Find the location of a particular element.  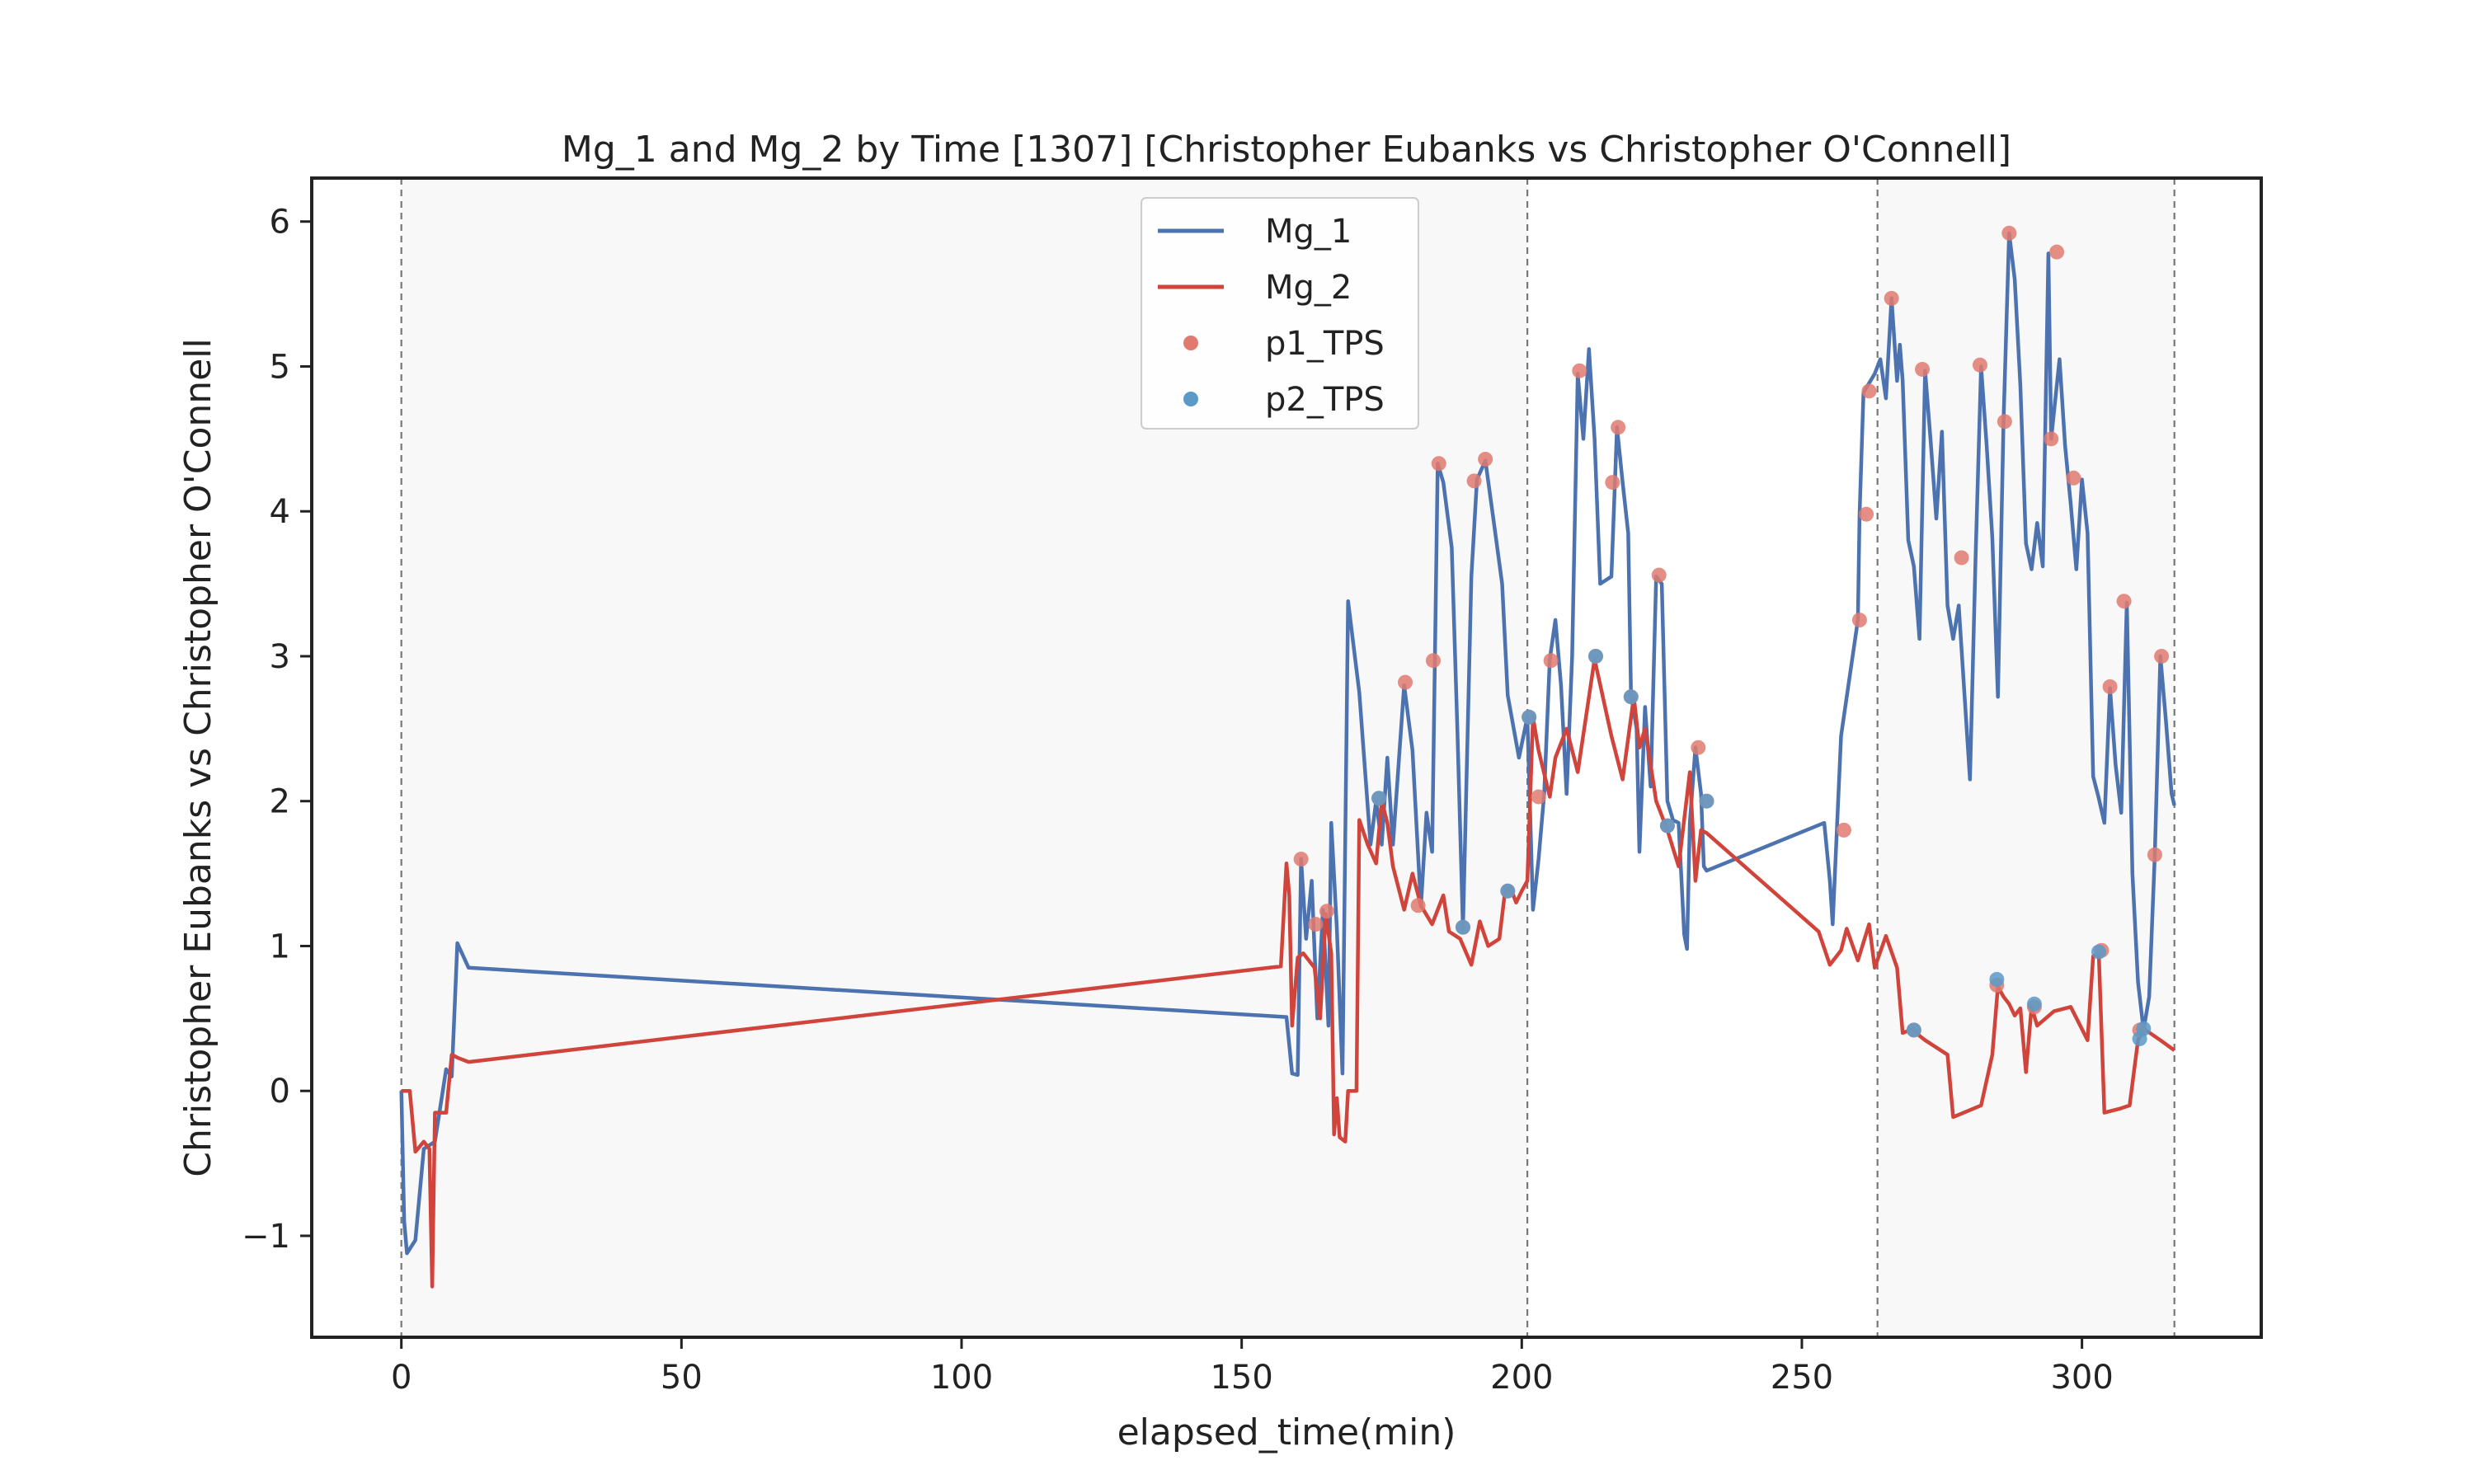

x-axis-label: elapsed_time(min) is located at coordinates (1286, 1432).